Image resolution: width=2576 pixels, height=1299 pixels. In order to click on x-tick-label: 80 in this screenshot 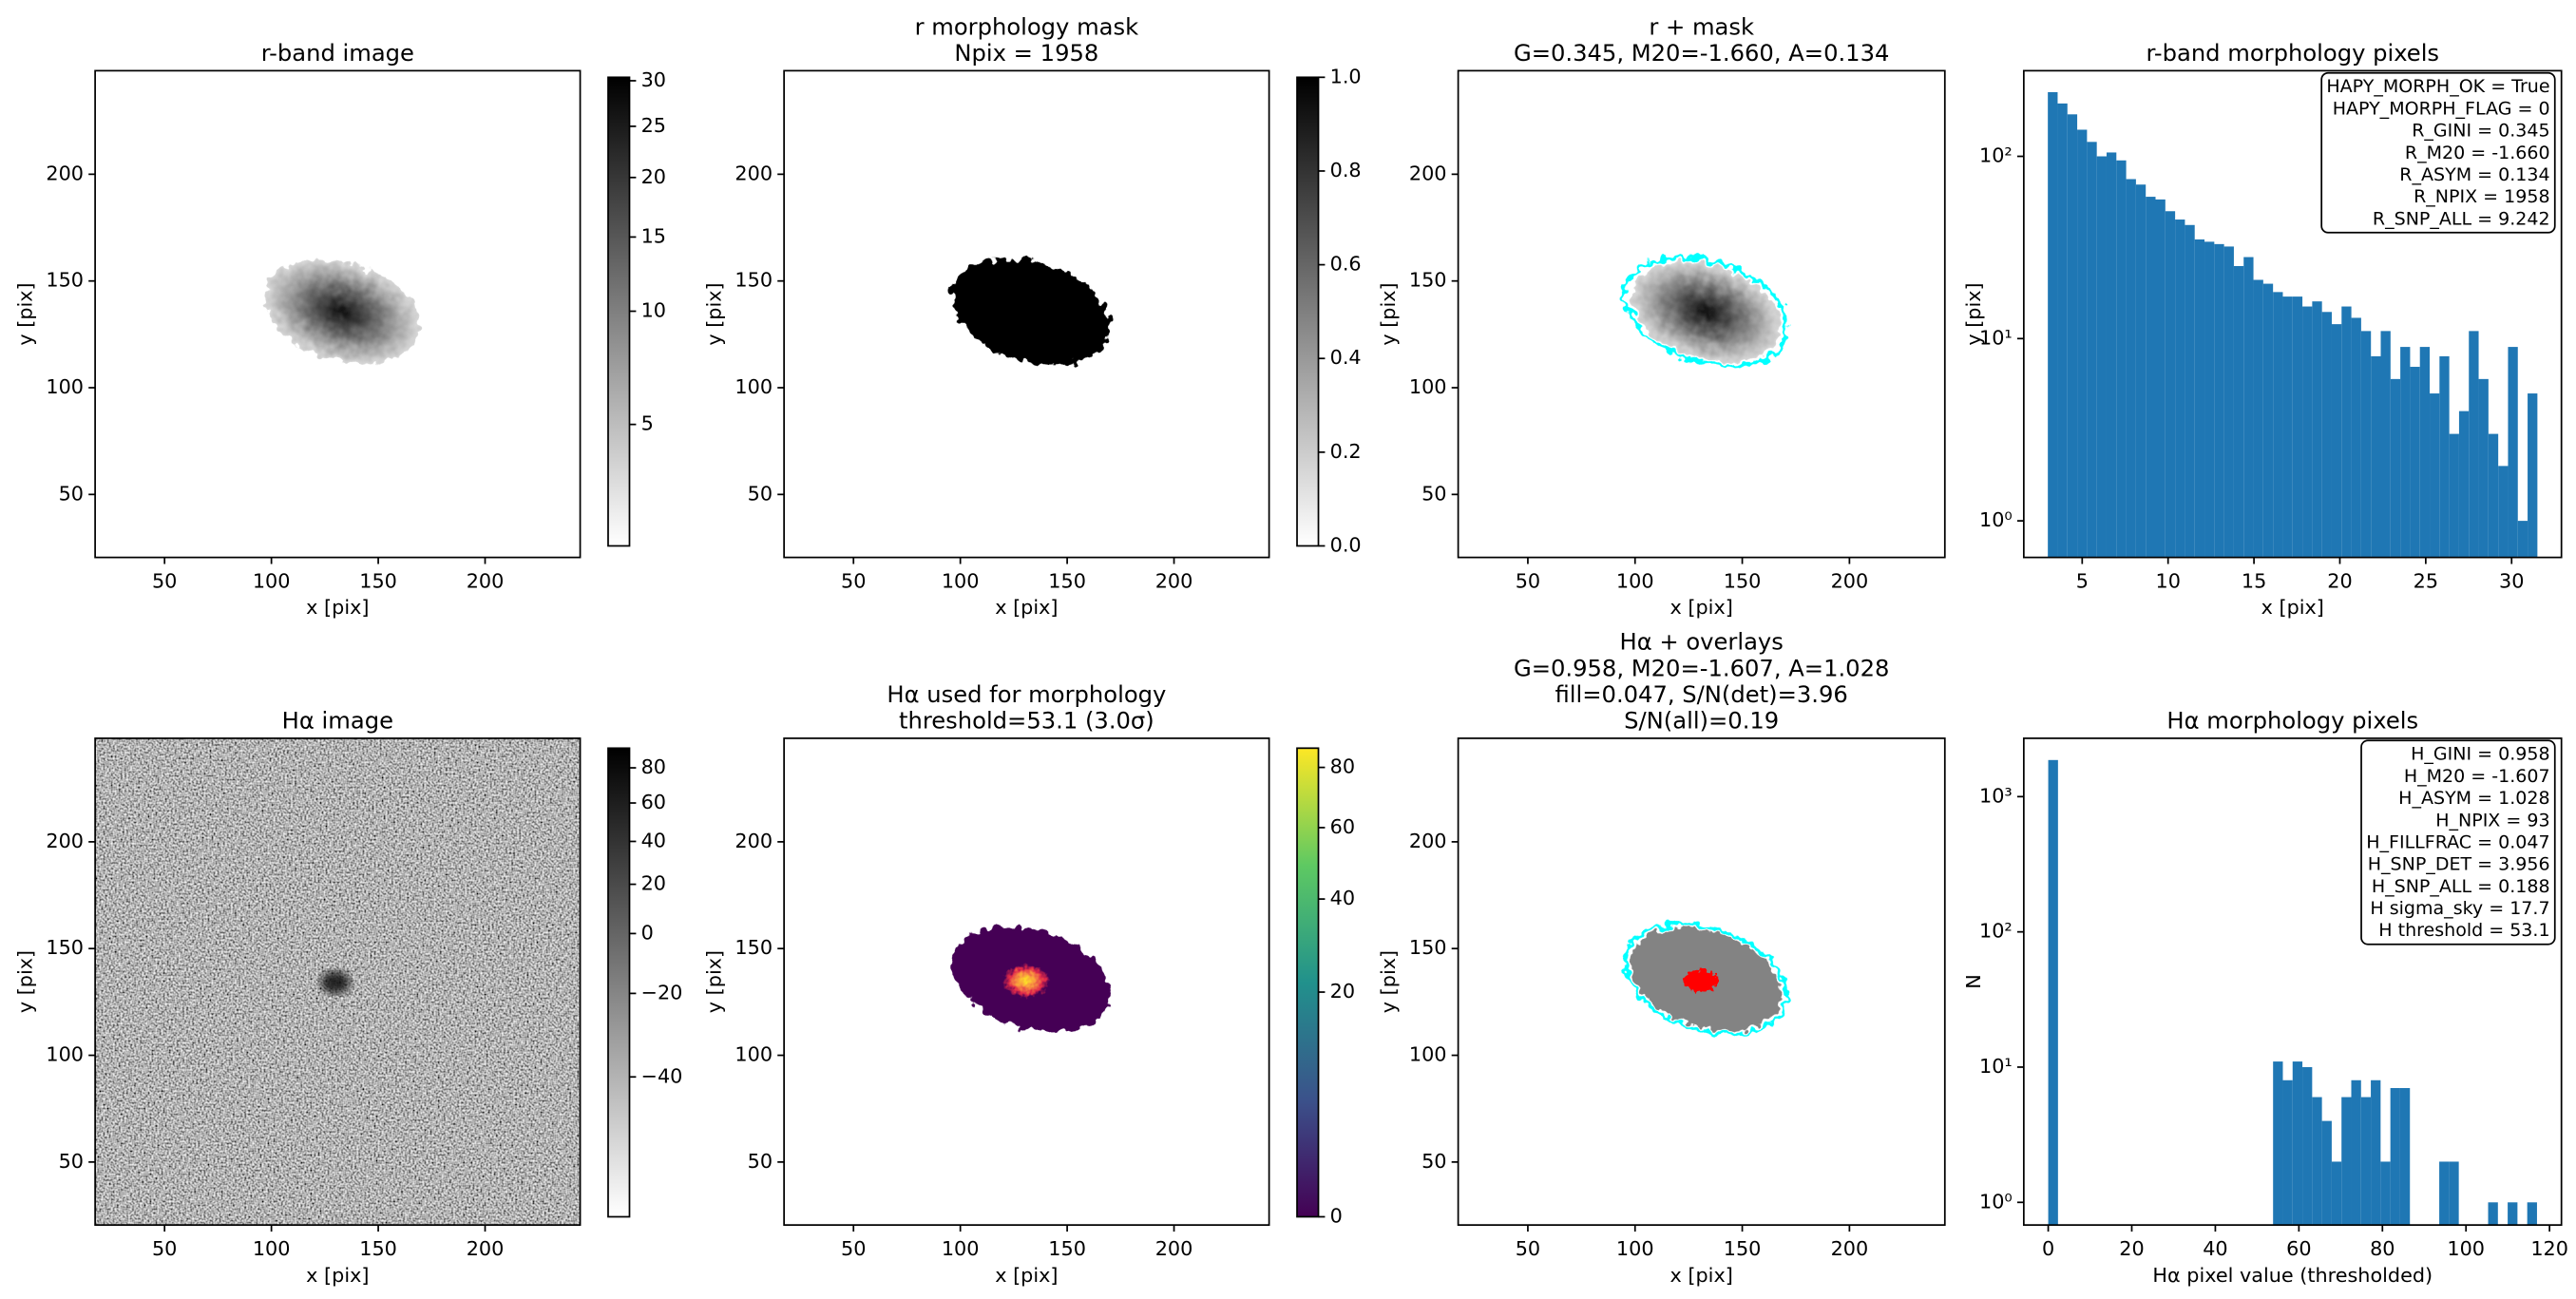, I will do `click(2382, 1248)`.